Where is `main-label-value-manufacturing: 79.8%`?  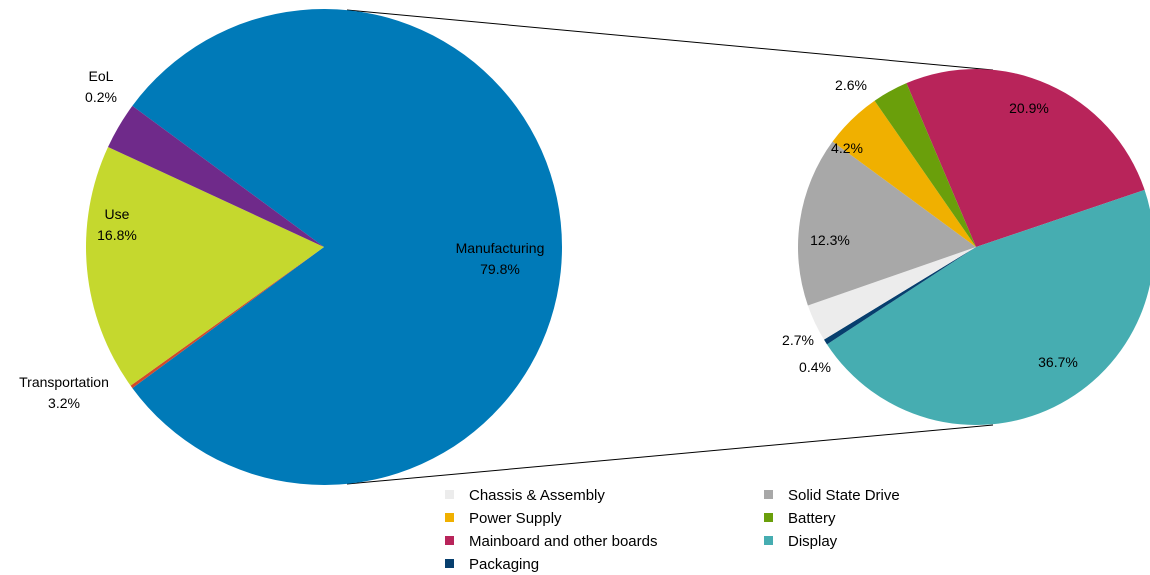 main-label-value-manufacturing: 79.8% is located at coordinates (500, 269).